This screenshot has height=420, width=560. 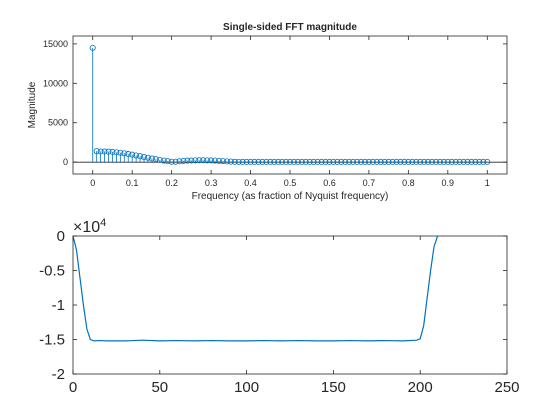 What do you see at coordinates (211, 183) in the screenshot?
I see `fft-x-tick-label: 0.3` at bounding box center [211, 183].